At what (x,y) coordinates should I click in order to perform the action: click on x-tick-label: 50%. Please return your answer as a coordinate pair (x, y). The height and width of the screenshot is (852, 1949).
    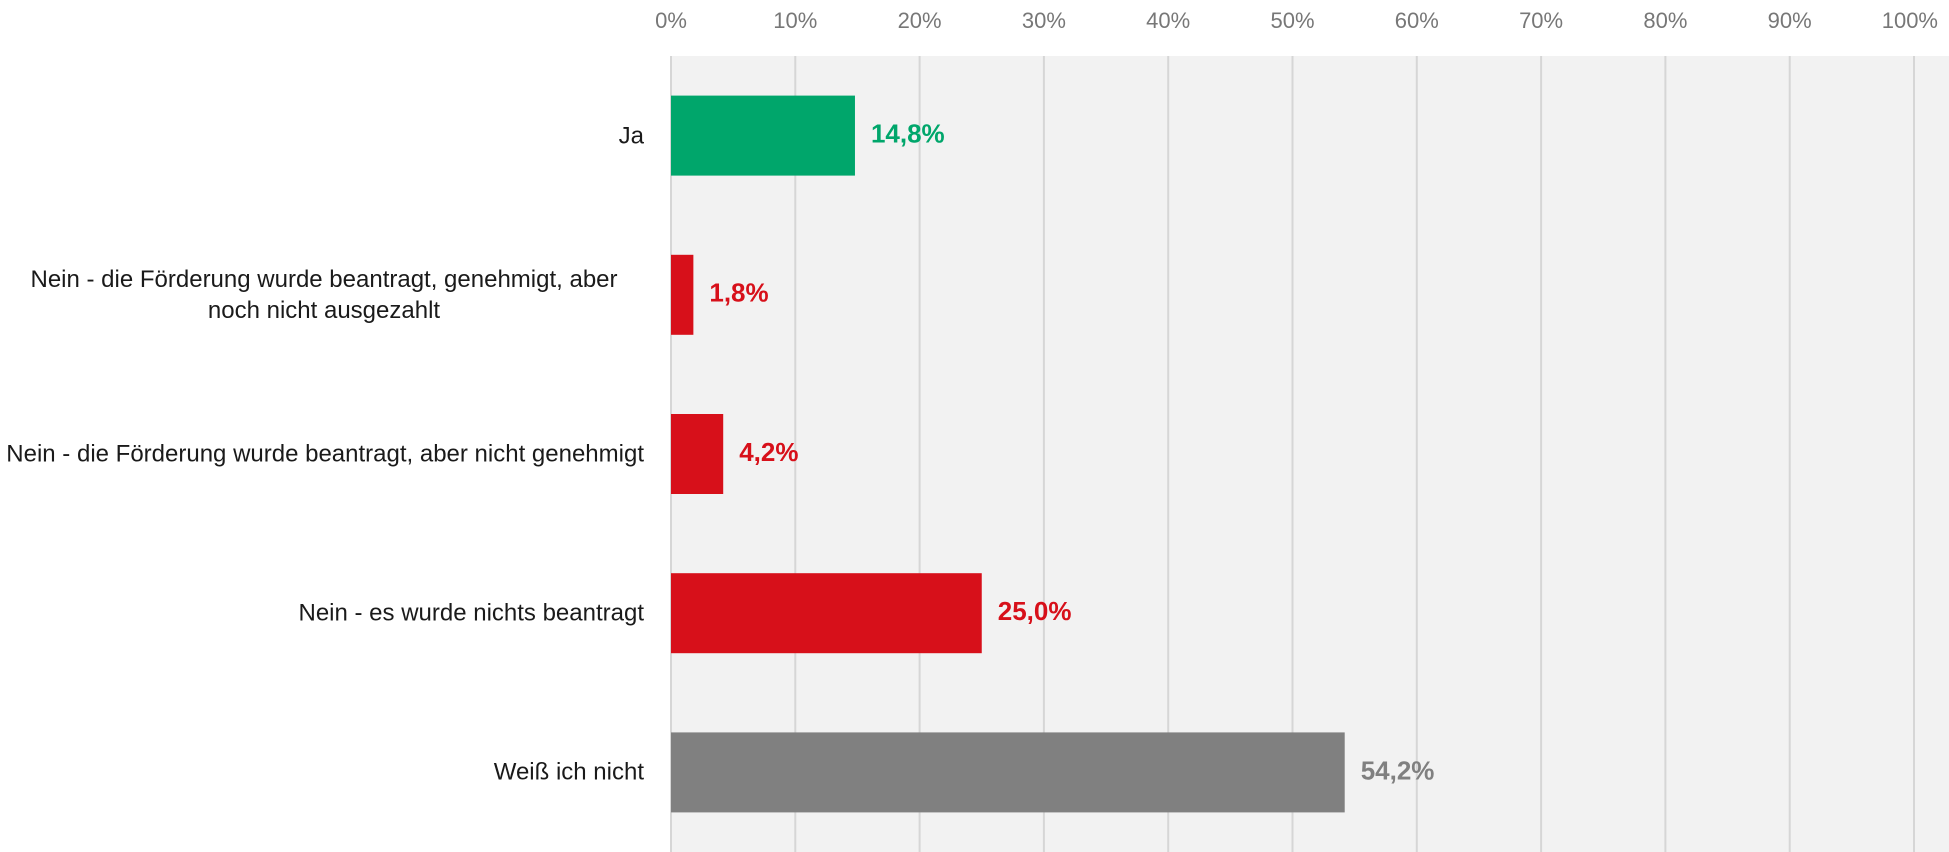
    Looking at the image, I should click on (1292, 20).